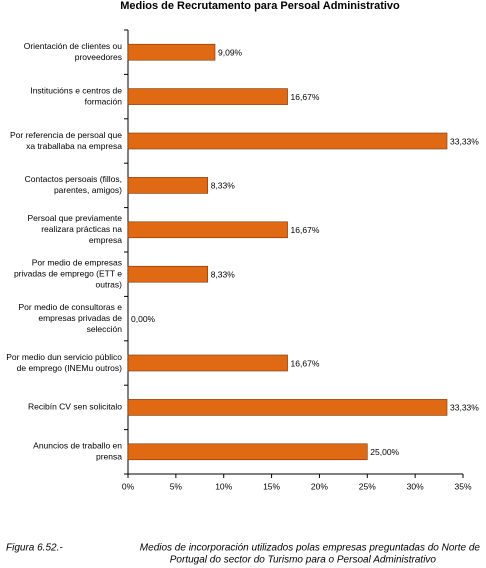 This screenshot has height=568, width=486. What do you see at coordinates (74, 218) in the screenshot?
I see `y-tick-label: Persoal que previamente` at bounding box center [74, 218].